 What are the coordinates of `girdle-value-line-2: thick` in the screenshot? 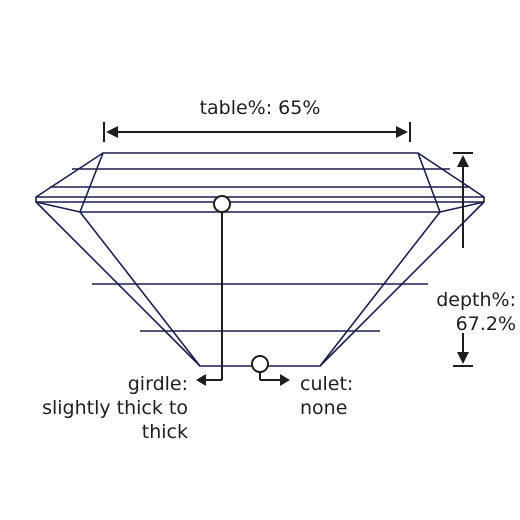 It's located at (164, 432).